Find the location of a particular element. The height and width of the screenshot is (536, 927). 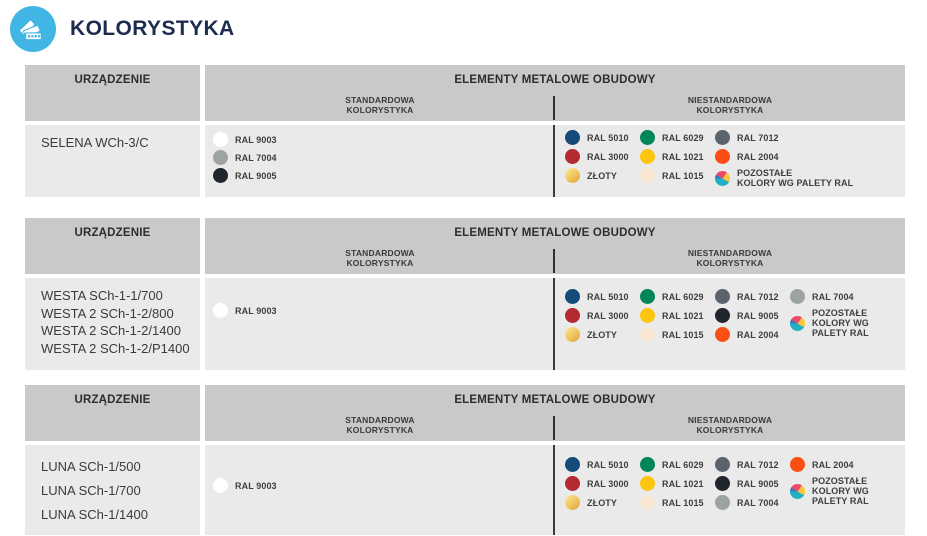

color-label: RAL 9005 is located at coordinates (758, 483).